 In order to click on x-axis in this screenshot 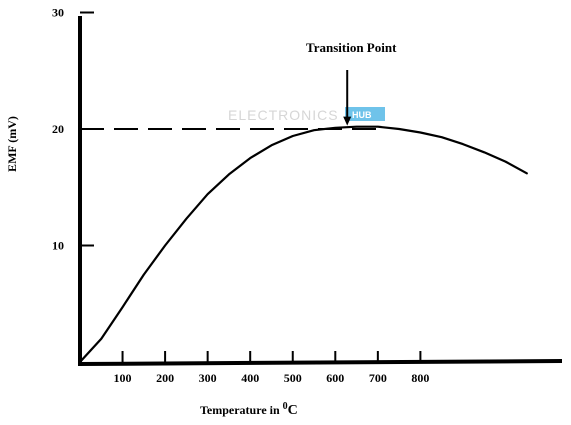, I will do `click(320, 362)`.